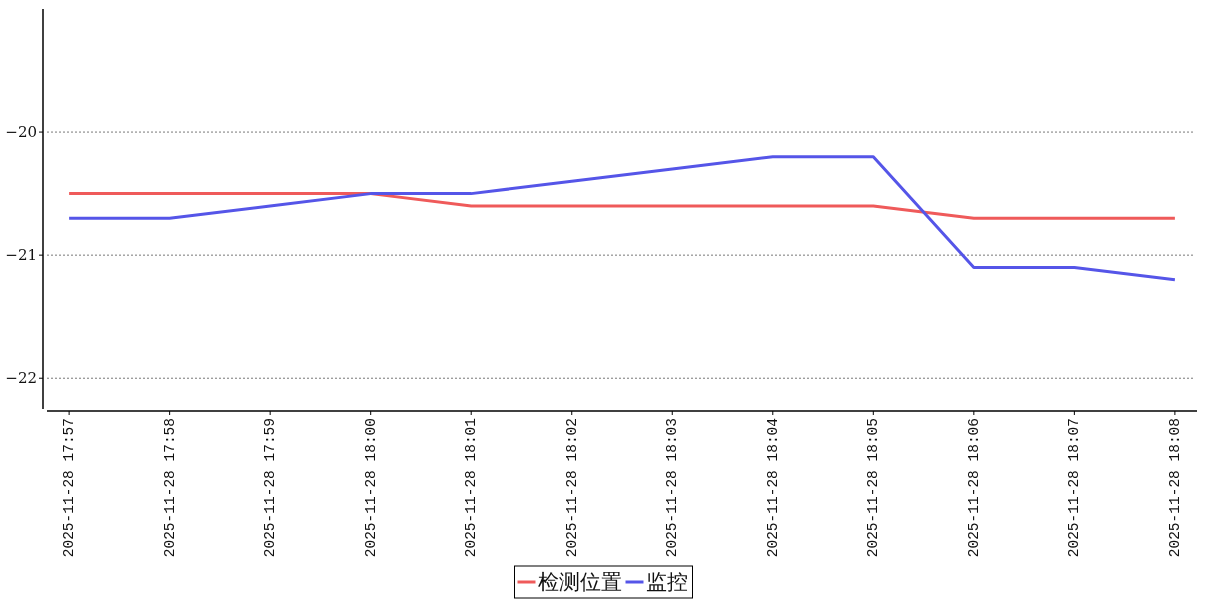 This screenshot has width=1207, height=600. I want to click on x-tick-label: 2025-11-28 18:06, so click(973, 488).